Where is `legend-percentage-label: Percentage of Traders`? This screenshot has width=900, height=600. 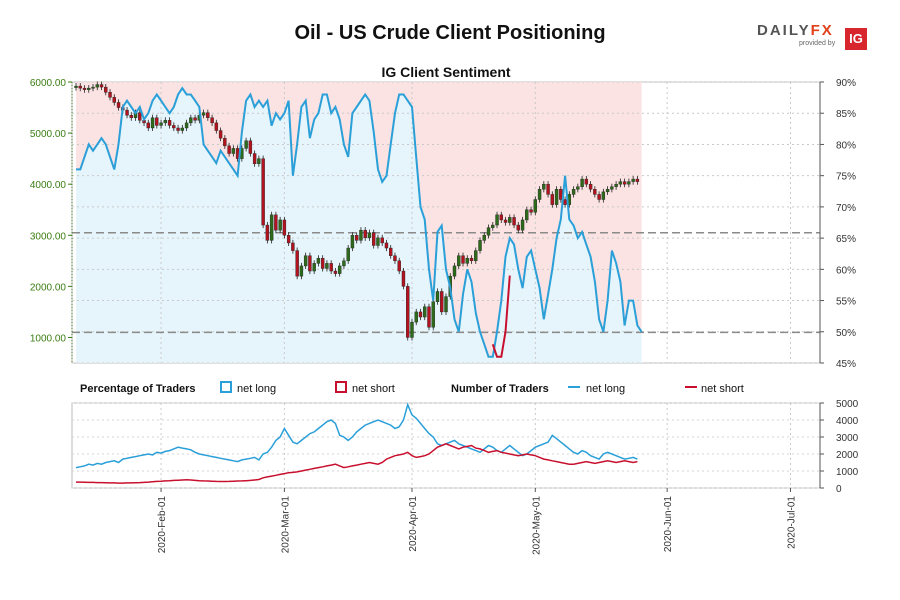 legend-percentage-label: Percentage of Traders is located at coordinates (138, 389).